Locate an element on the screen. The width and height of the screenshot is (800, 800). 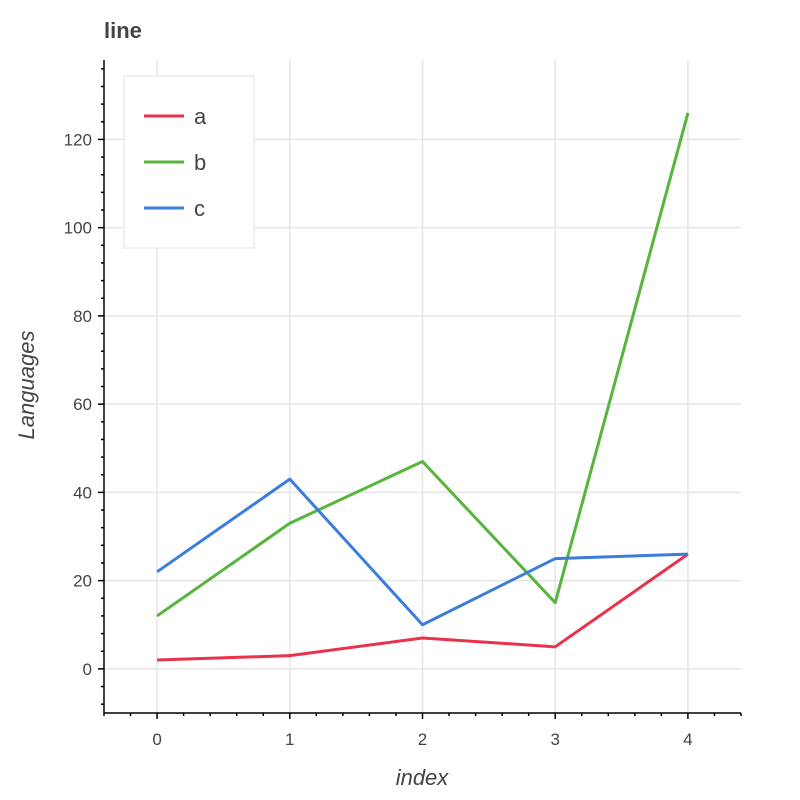
y-tick-label: 120 is located at coordinates (78, 139).